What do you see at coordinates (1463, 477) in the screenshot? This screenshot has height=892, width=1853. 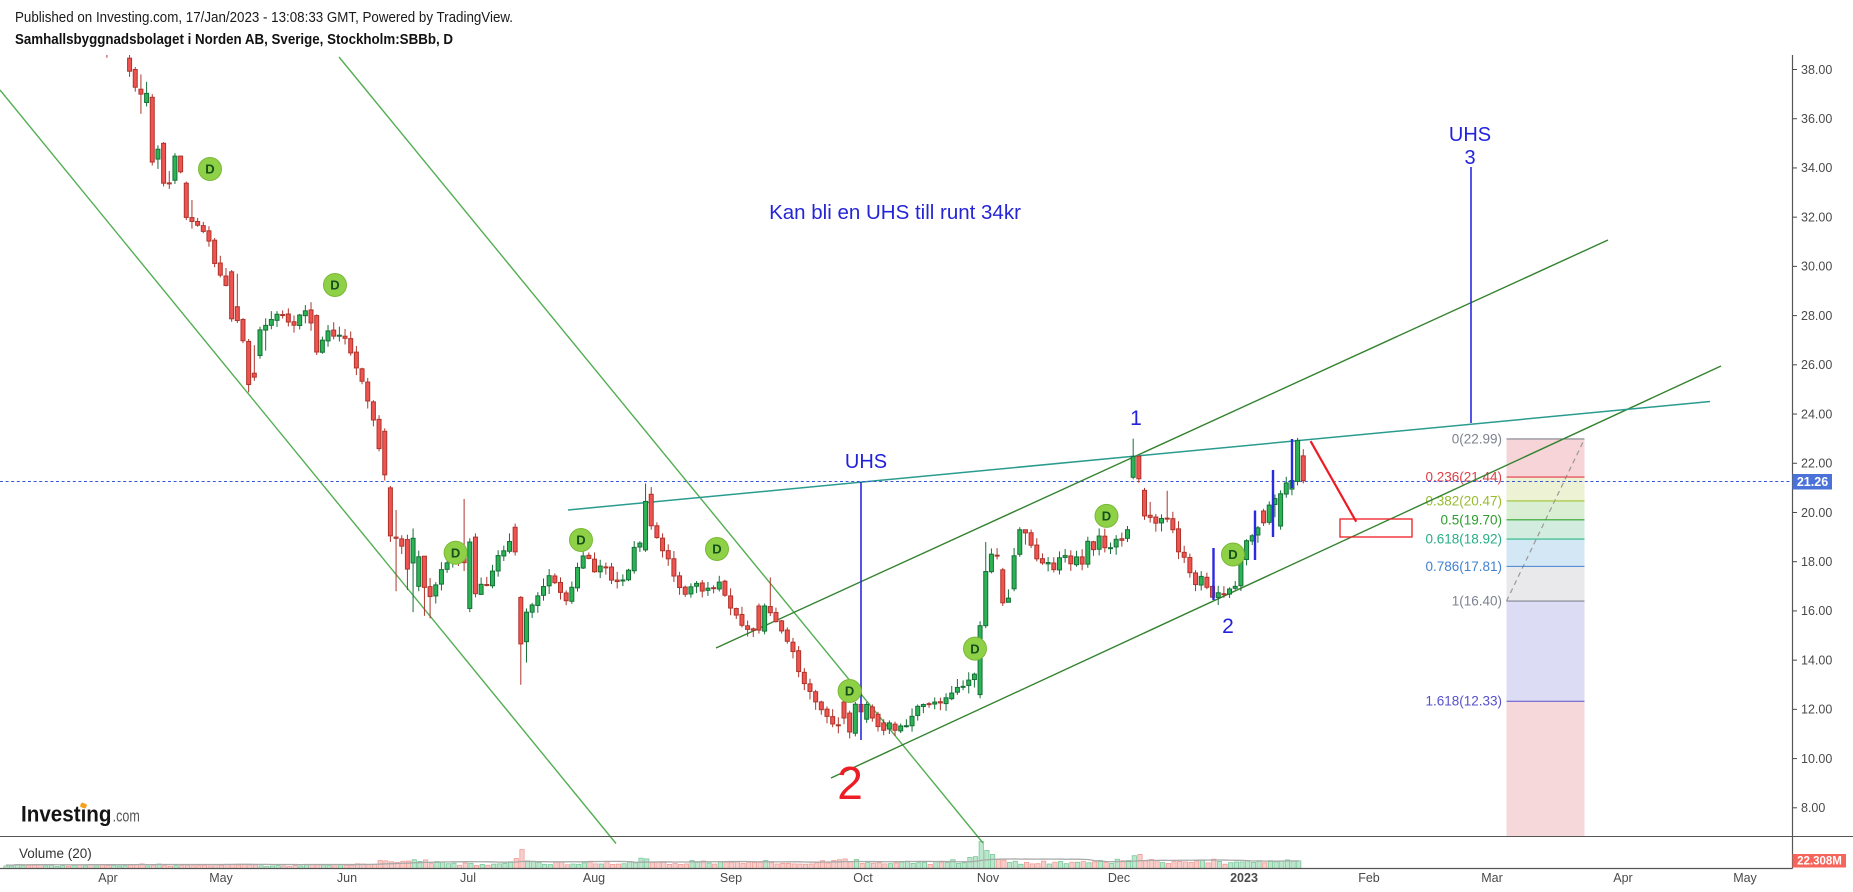 I see `svg-text: 0.236(21.44)` at bounding box center [1463, 477].